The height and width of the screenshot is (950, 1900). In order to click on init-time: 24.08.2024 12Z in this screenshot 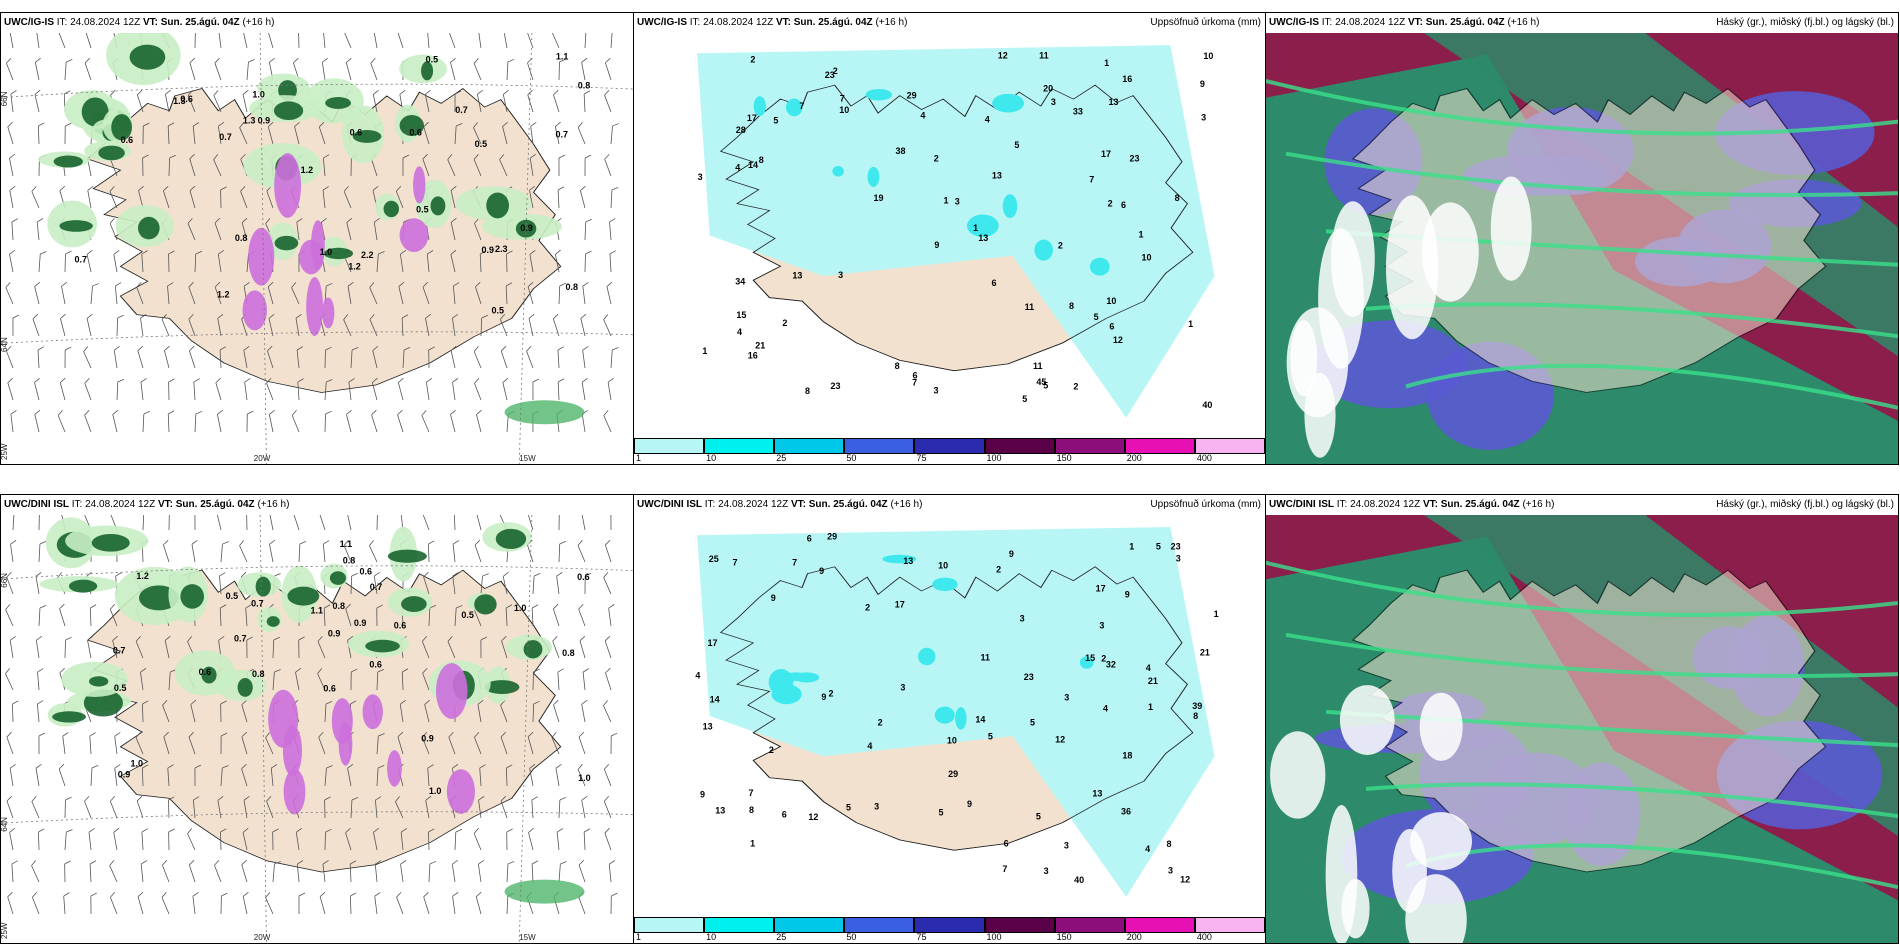, I will do `click(753, 504)`.